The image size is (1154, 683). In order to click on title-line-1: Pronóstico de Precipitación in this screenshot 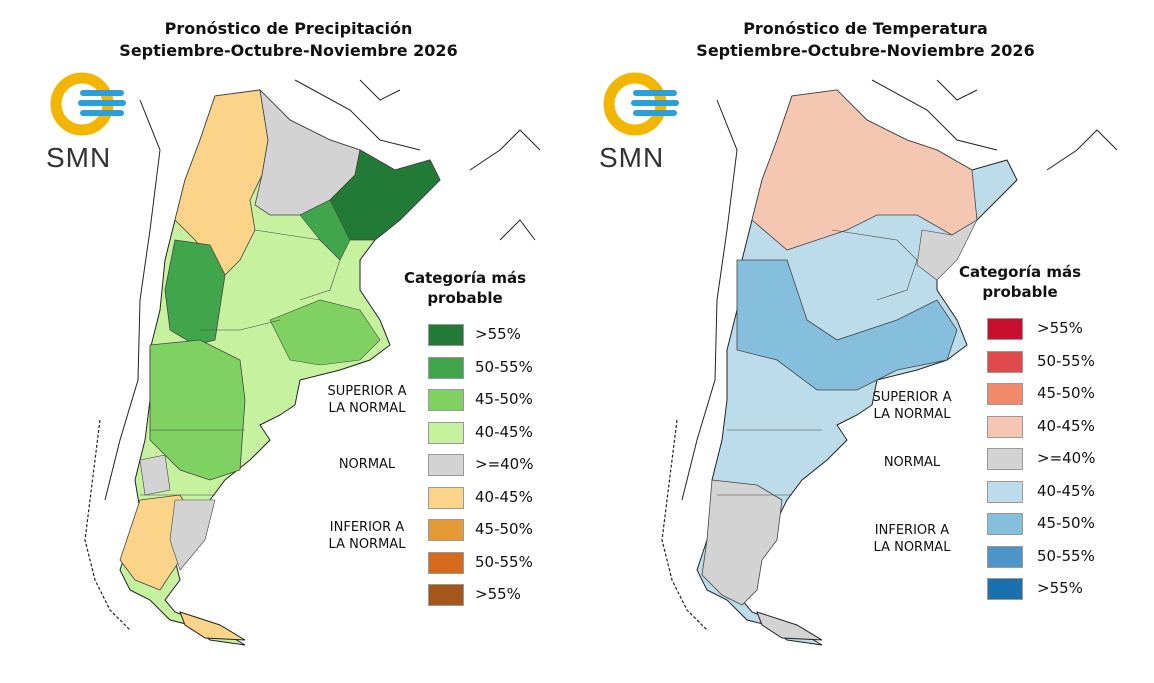, I will do `click(288, 28)`.